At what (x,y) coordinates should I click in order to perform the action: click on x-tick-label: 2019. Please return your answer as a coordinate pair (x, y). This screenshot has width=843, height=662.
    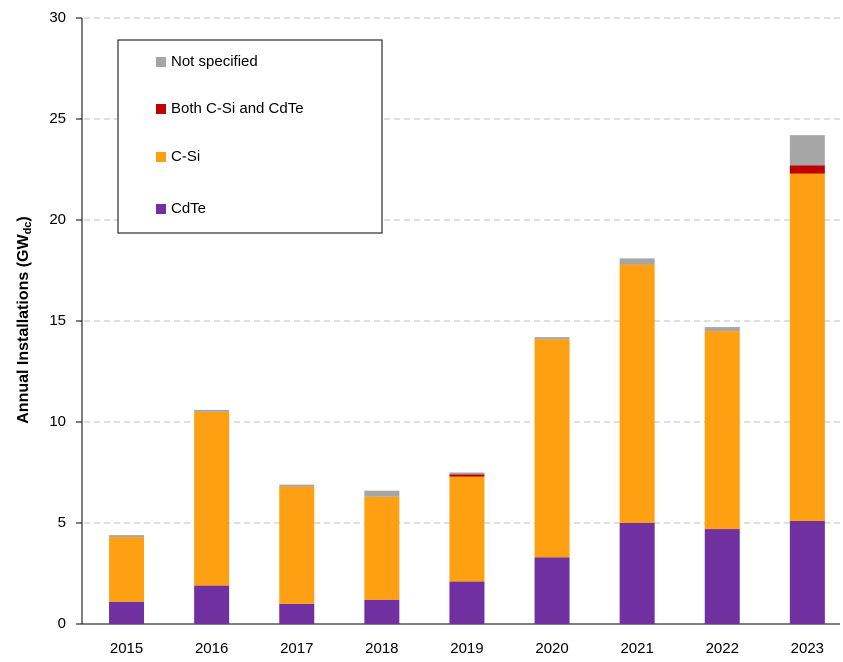
    Looking at the image, I should click on (466, 648).